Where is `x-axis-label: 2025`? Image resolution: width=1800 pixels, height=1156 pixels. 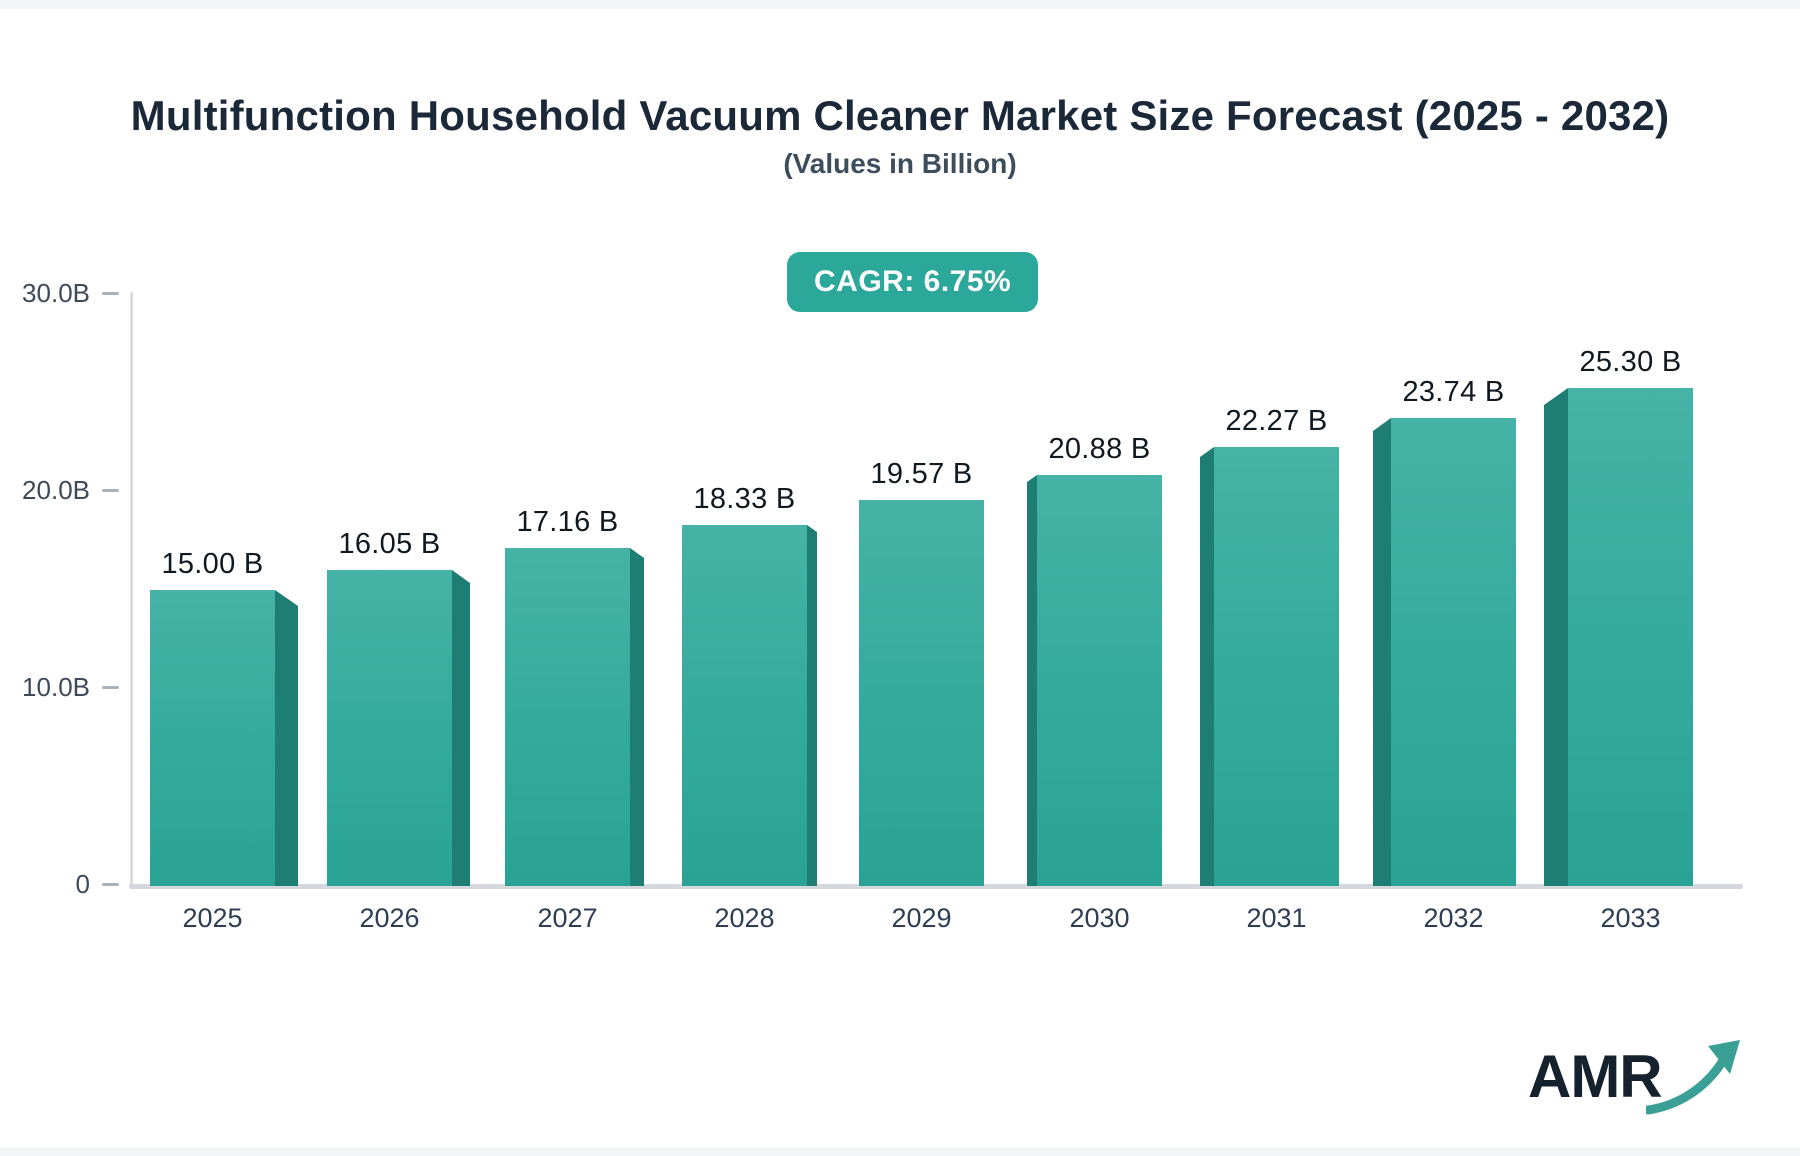 x-axis-label: 2025 is located at coordinates (212, 918).